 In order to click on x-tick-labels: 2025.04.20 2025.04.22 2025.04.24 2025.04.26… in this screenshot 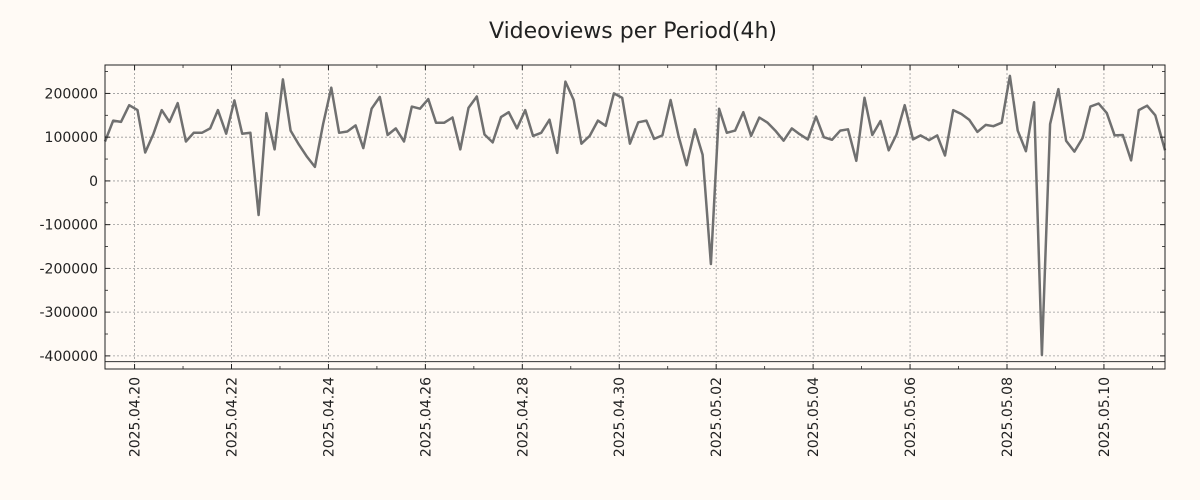, I will do `click(620, 417)`.